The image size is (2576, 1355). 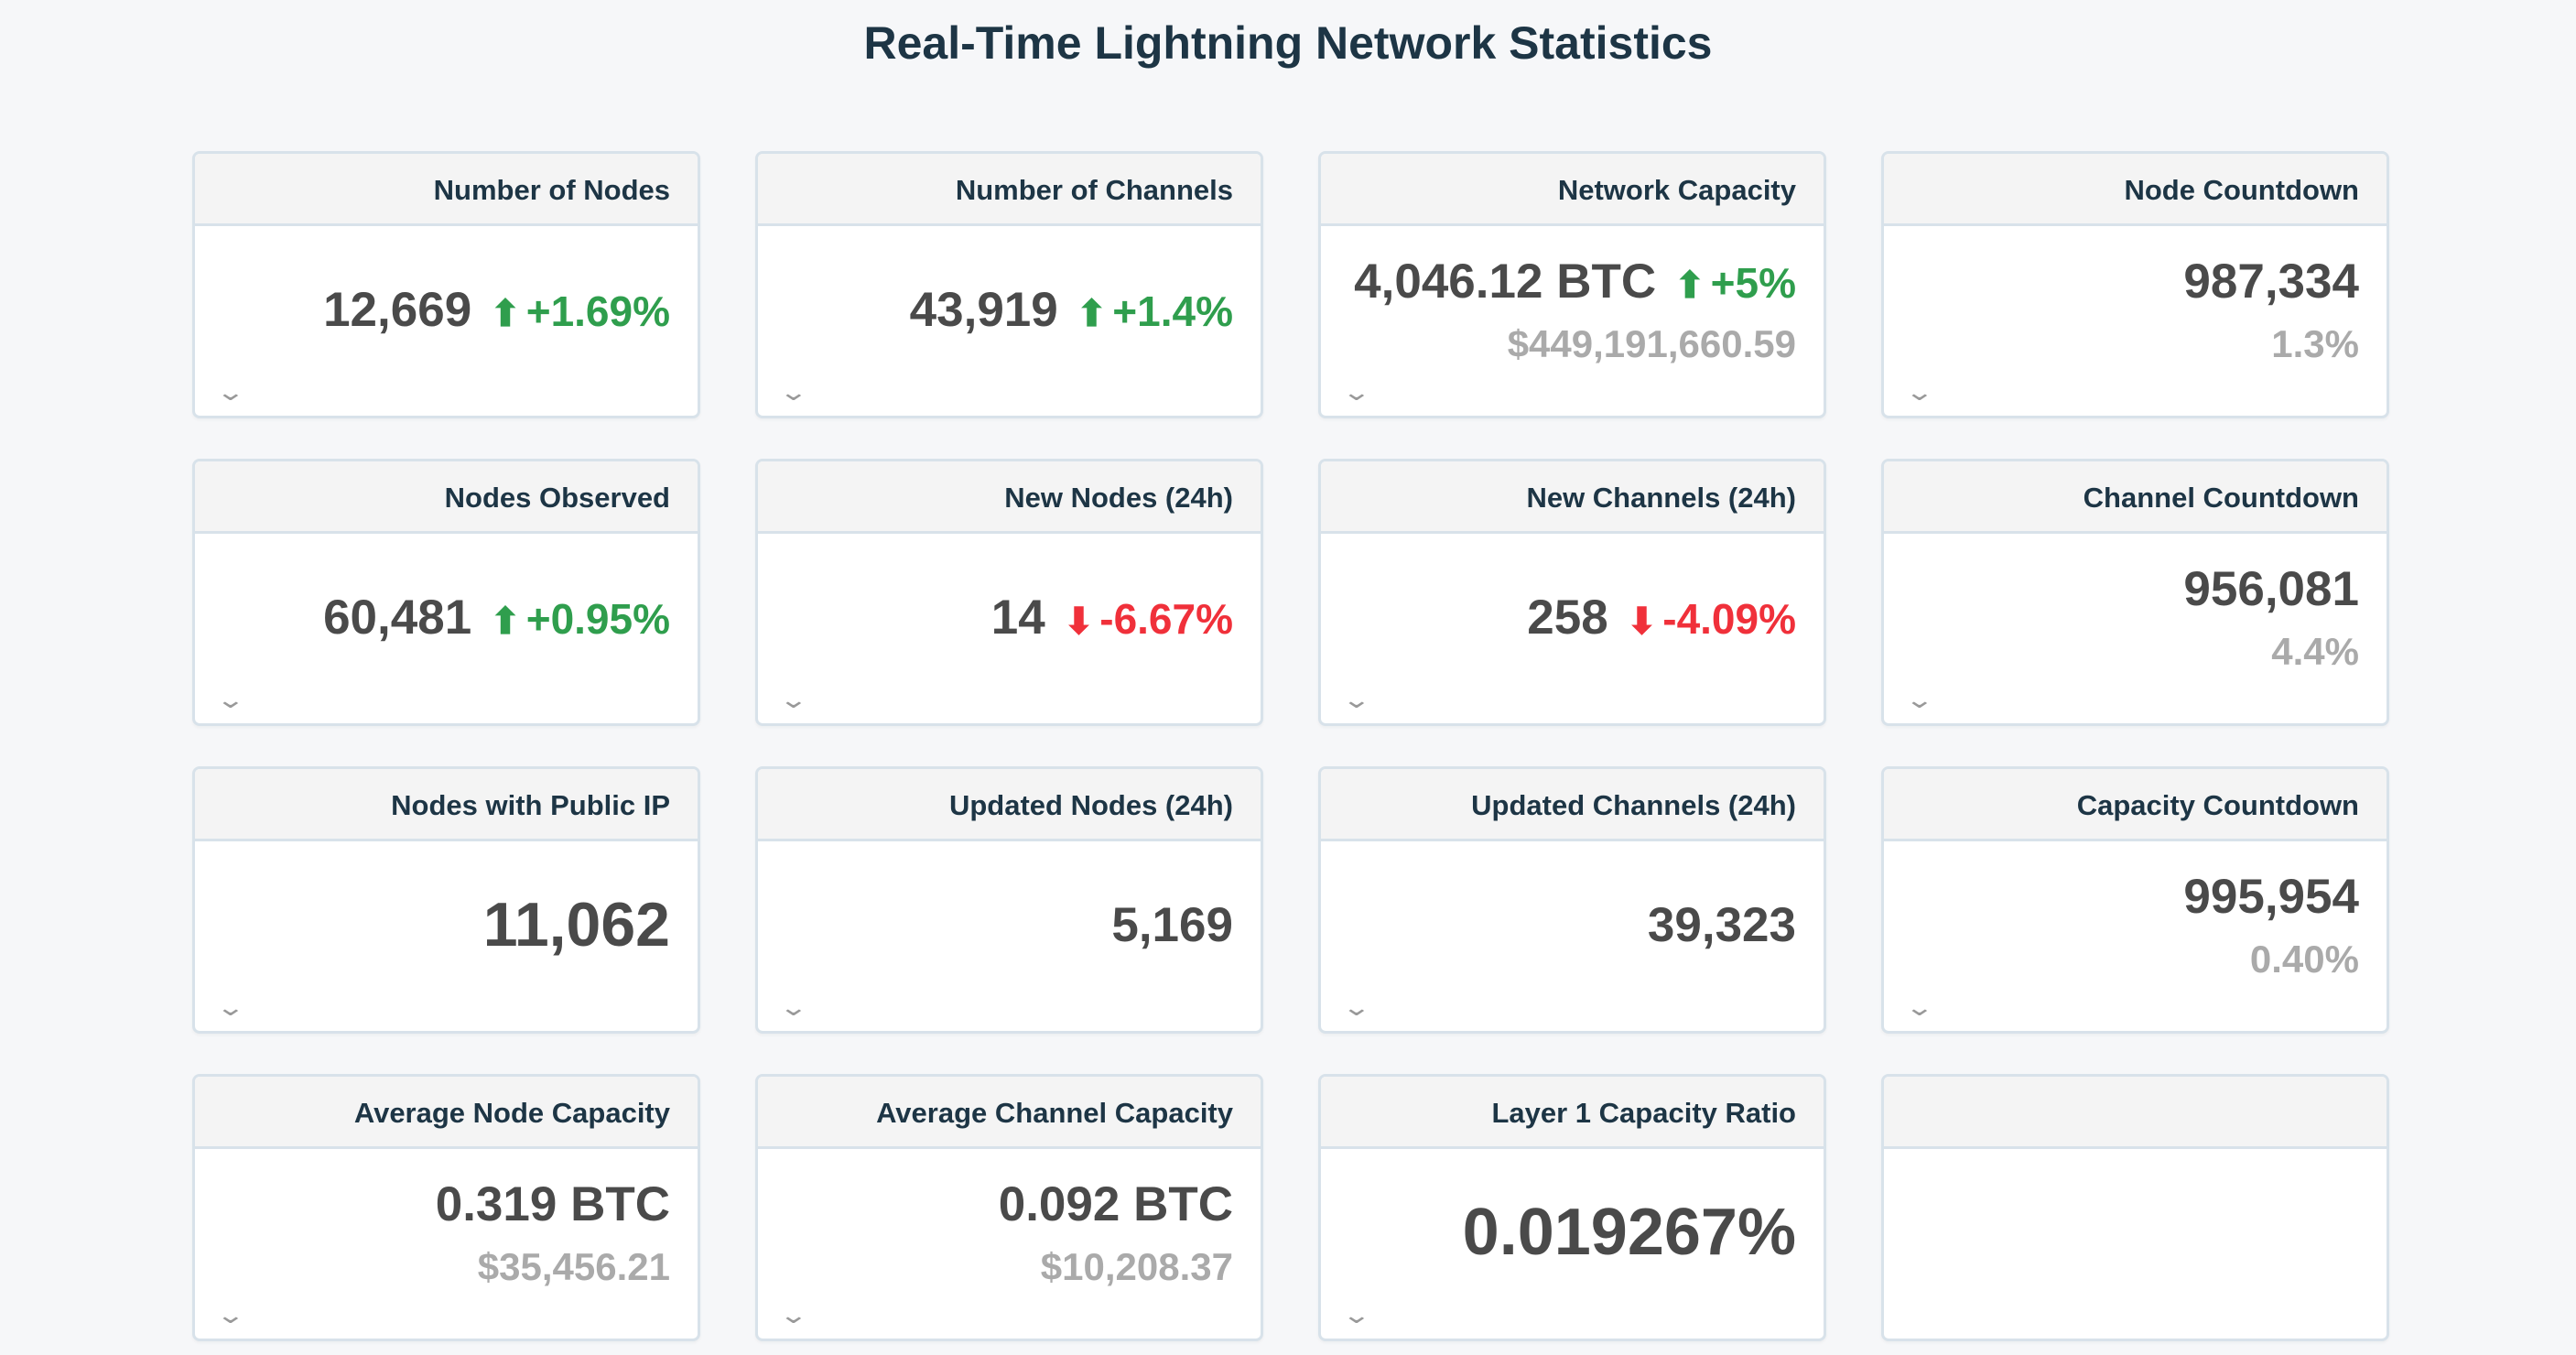 What do you see at coordinates (1722, 925) in the screenshot?
I see `stat-value: 39,323` at bounding box center [1722, 925].